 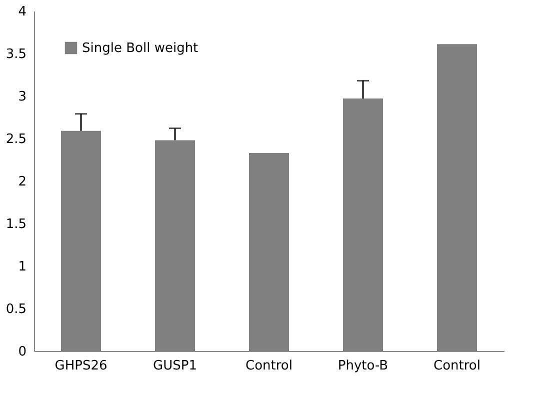 What do you see at coordinates (175, 366) in the screenshot?
I see `x-tick-label: GUSP1` at bounding box center [175, 366].